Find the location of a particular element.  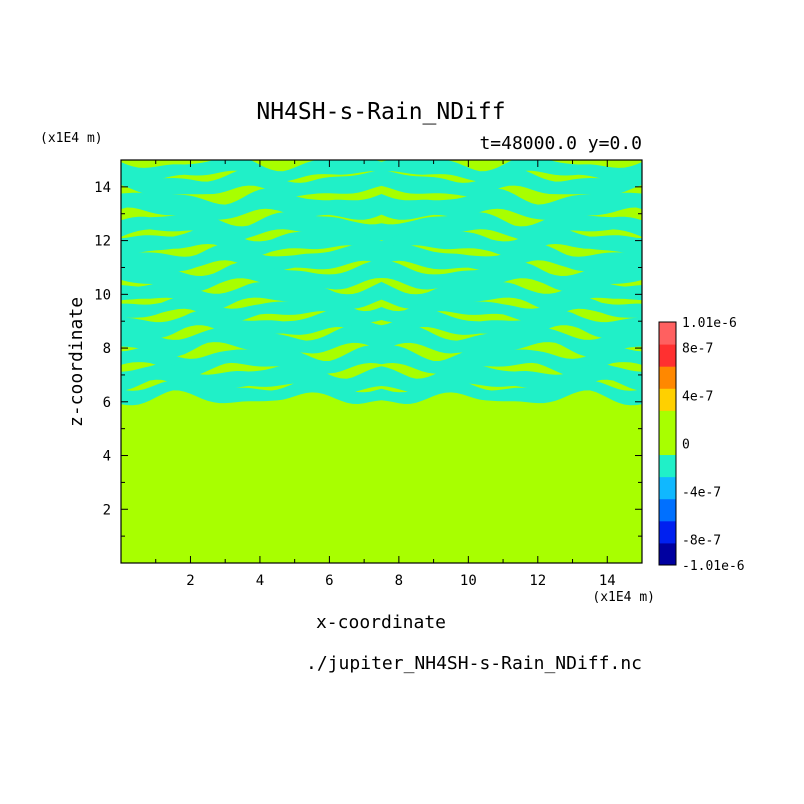

y-tick-label: 2 is located at coordinates (107, 510).